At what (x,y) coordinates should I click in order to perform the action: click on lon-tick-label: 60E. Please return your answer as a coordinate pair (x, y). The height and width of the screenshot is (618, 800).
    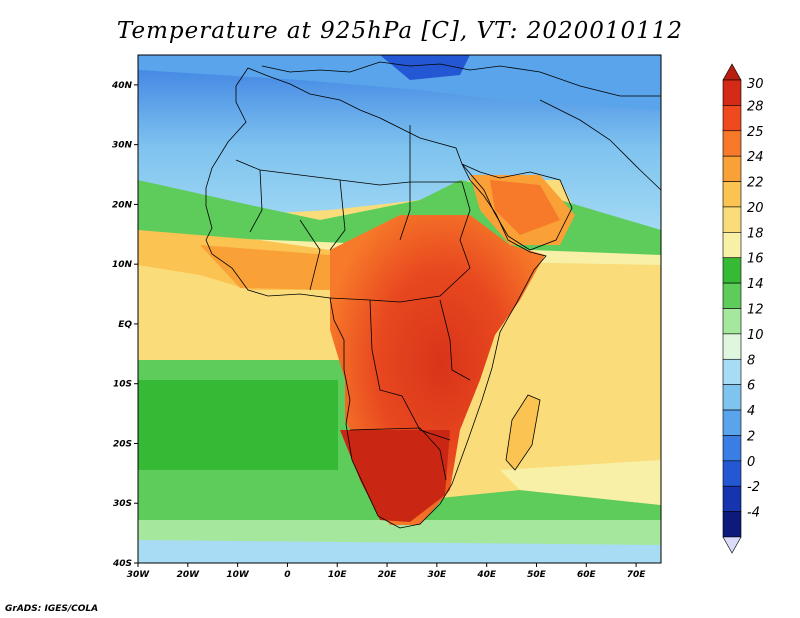
    Looking at the image, I should click on (587, 575).